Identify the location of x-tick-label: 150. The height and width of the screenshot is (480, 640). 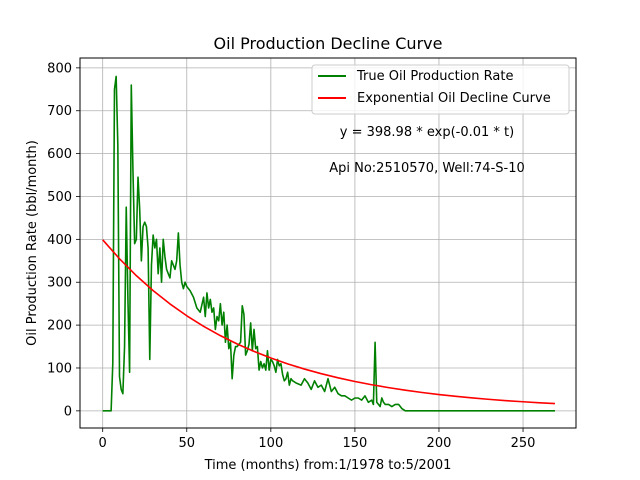
(354, 443).